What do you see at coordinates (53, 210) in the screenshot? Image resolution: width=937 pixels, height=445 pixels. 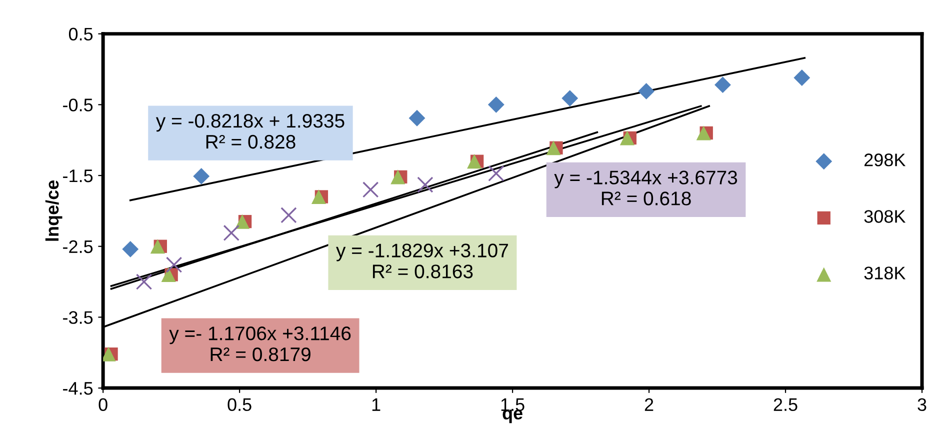 I see `y-axis-title: lnqe/ce` at bounding box center [53, 210].